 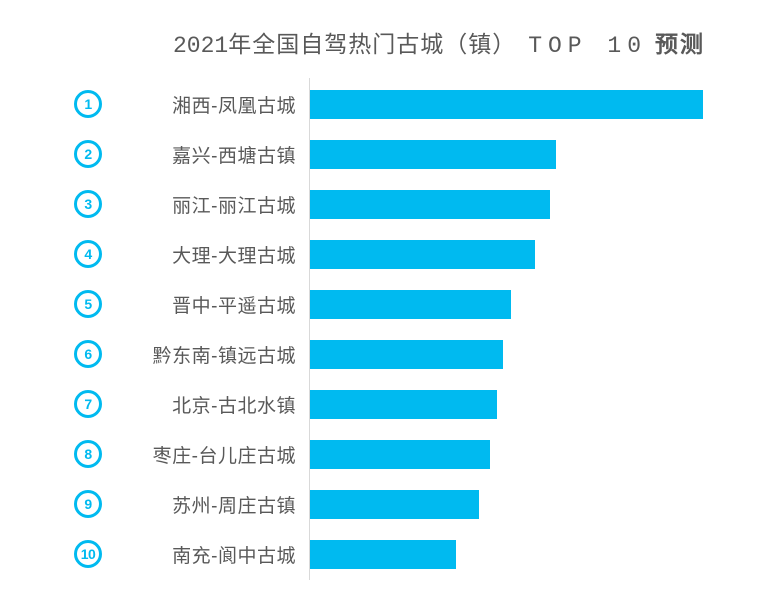 I want to click on title-text-cn: 年全国自驾热门古城（镇）, so click(x=372, y=44).